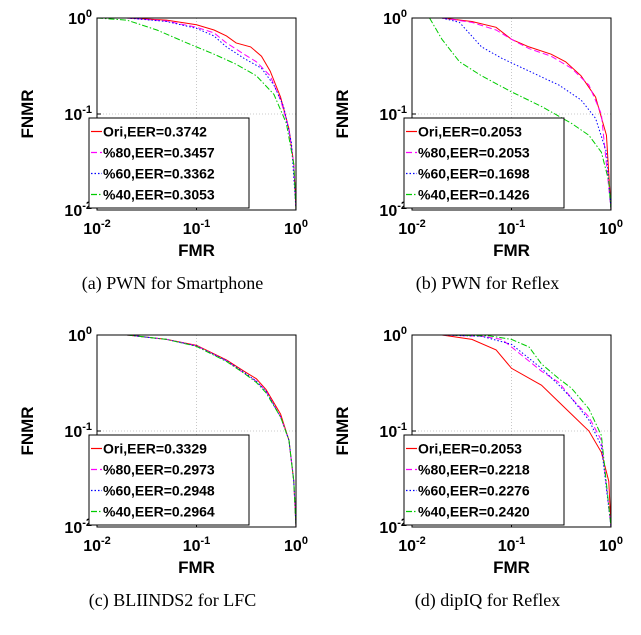  I want to click on legend-label: %40,EER=0.2964, so click(159, 512).